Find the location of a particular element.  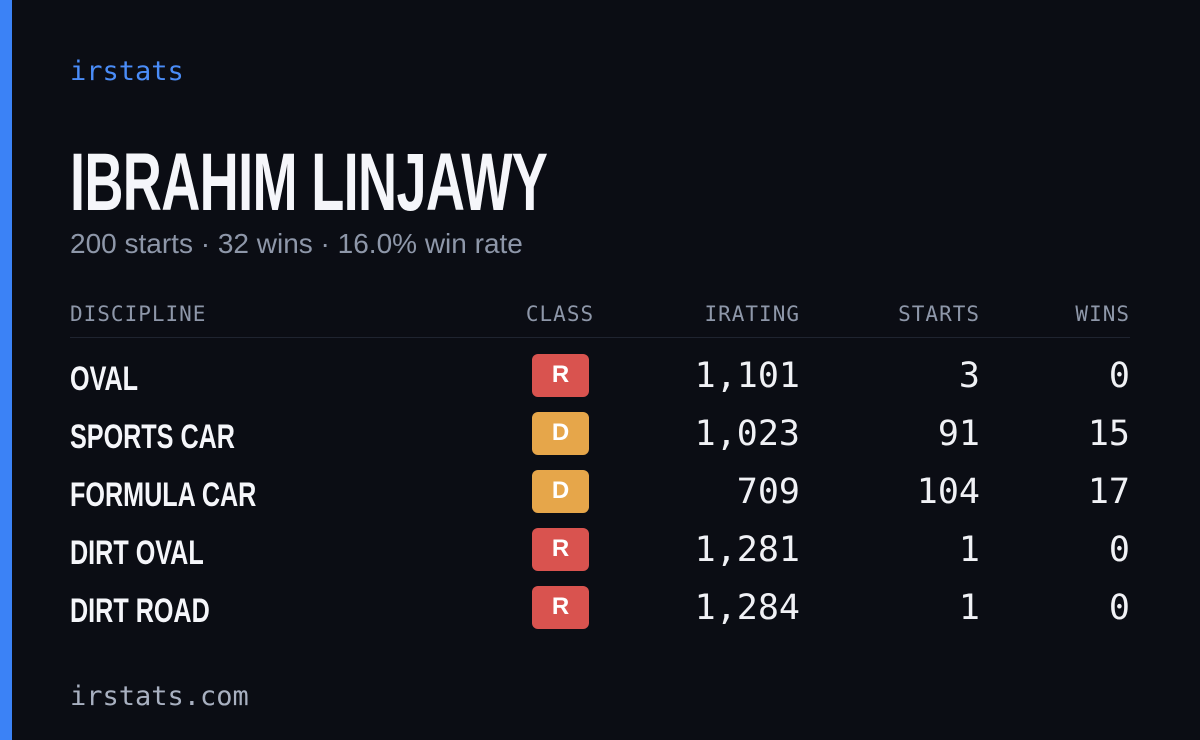

header-rule is located at coordinates (600, 337).